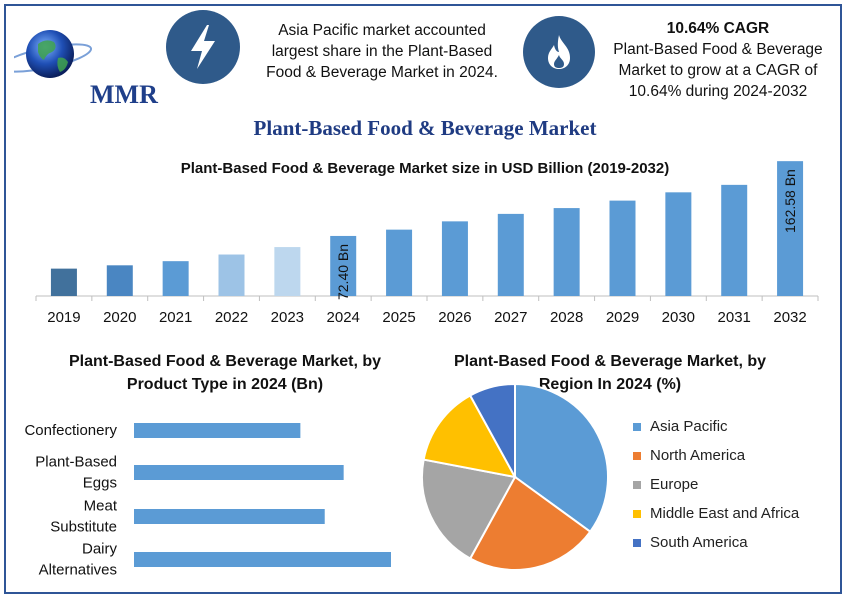 This screenshot has width=850, height=600. I want to click on data-label-2024: 72.40 Bn, so click(343, 272).